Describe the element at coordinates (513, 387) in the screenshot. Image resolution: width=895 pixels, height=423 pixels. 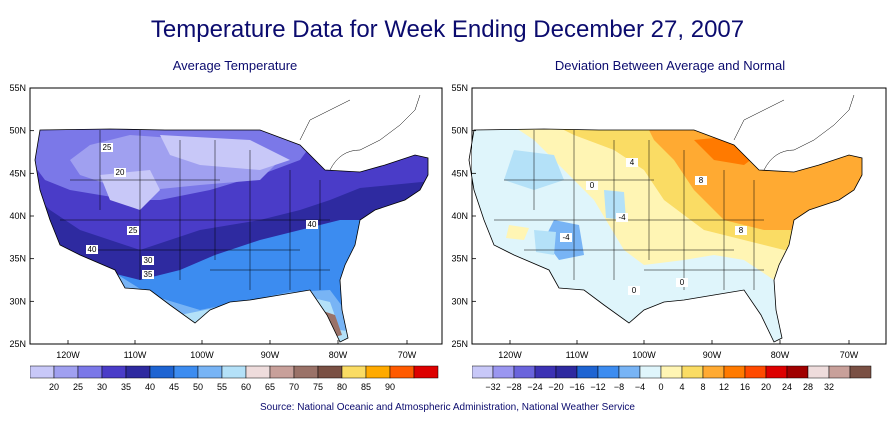
I see `right-legend-label: −28` at that location.